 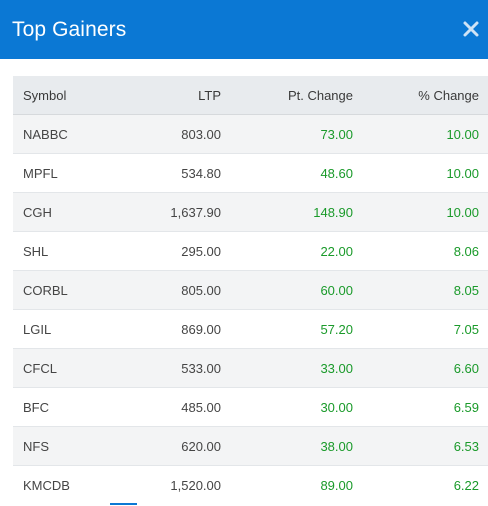 I want to click on pt-change-cell: 89.00, so click(x=287, y=484).